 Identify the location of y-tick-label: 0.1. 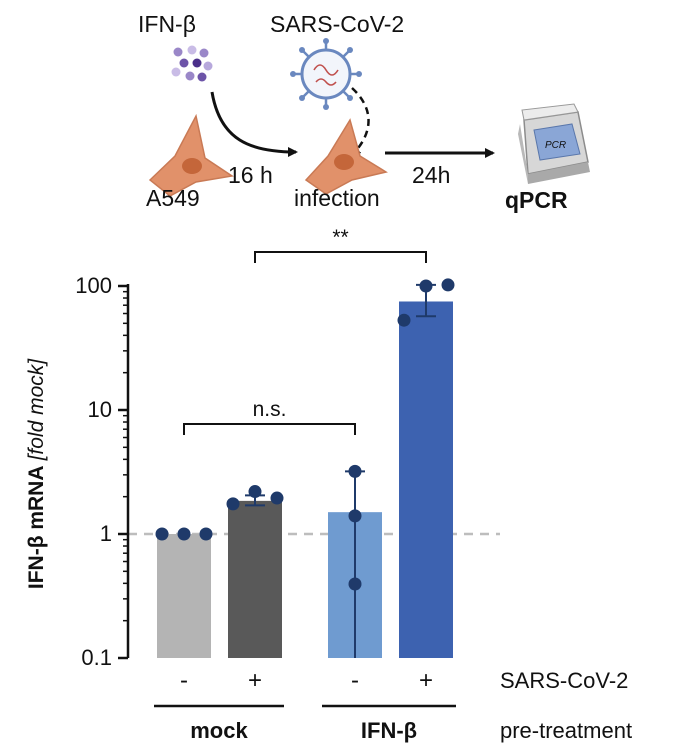
(96, 657).